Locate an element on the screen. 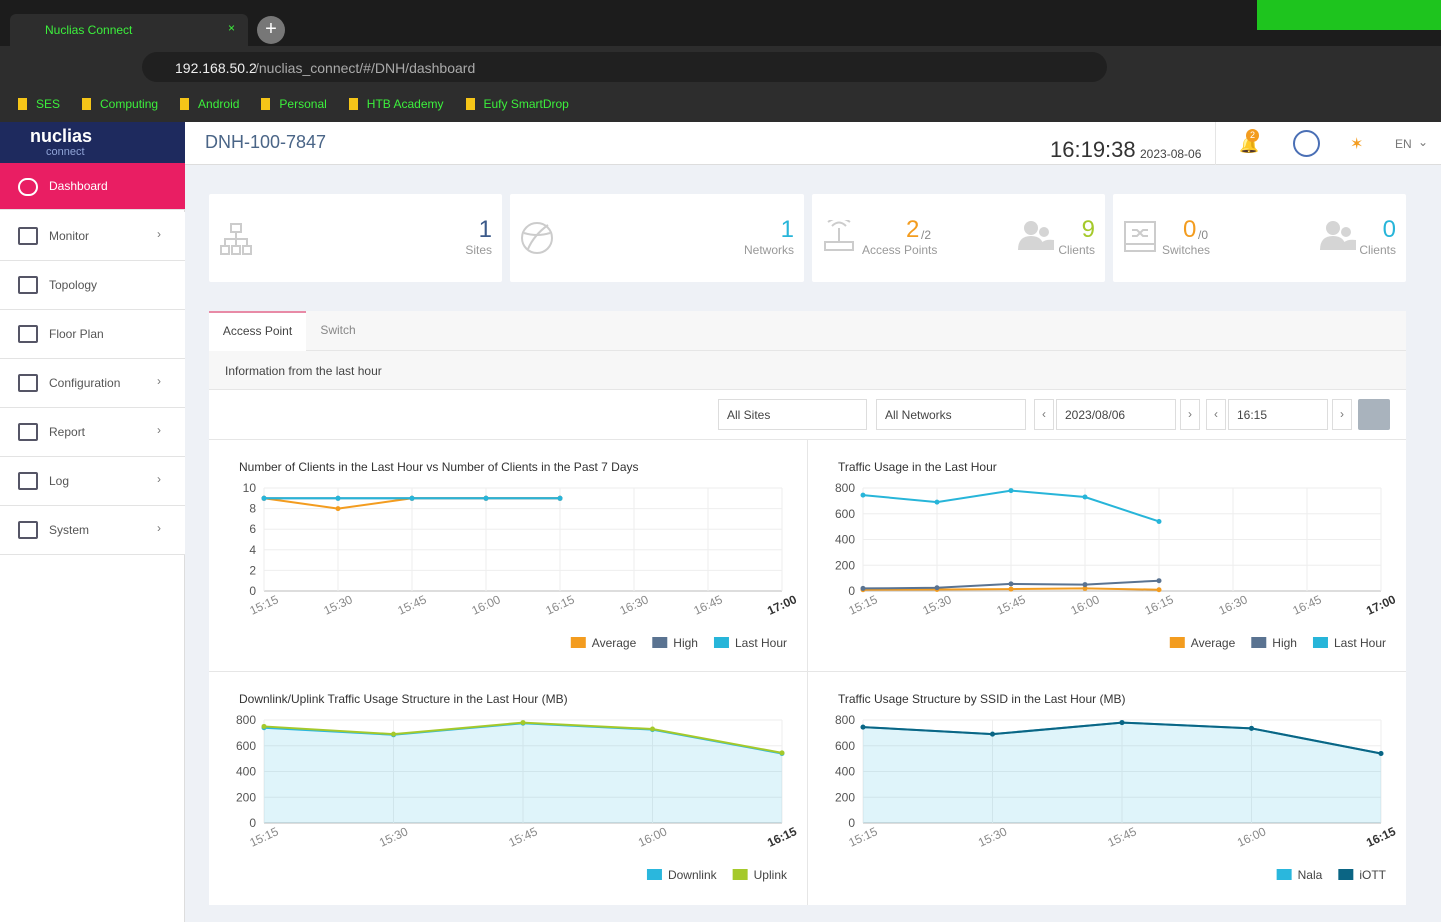 This screenshot has height=922, width=1441. card-clients-label: Clients is located at coordinates (1076, 250).